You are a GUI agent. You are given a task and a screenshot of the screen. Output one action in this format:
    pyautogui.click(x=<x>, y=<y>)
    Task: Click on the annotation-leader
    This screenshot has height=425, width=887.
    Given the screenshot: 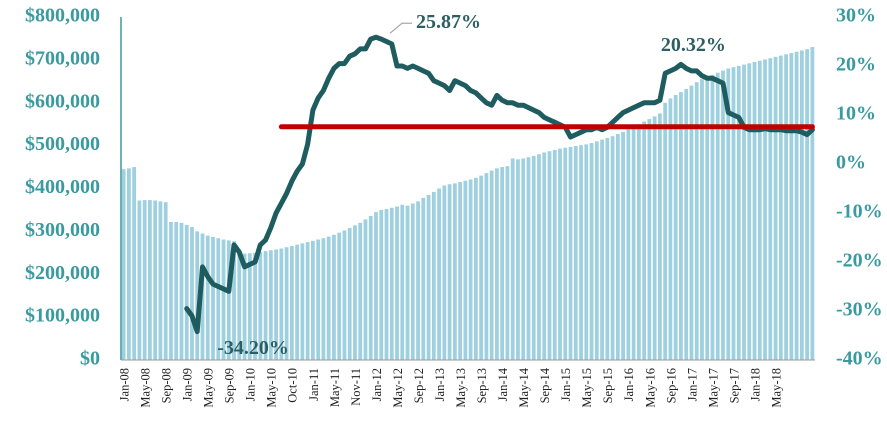 What is the action you would take?
    pyautogui.click(x=400, y=28)
    